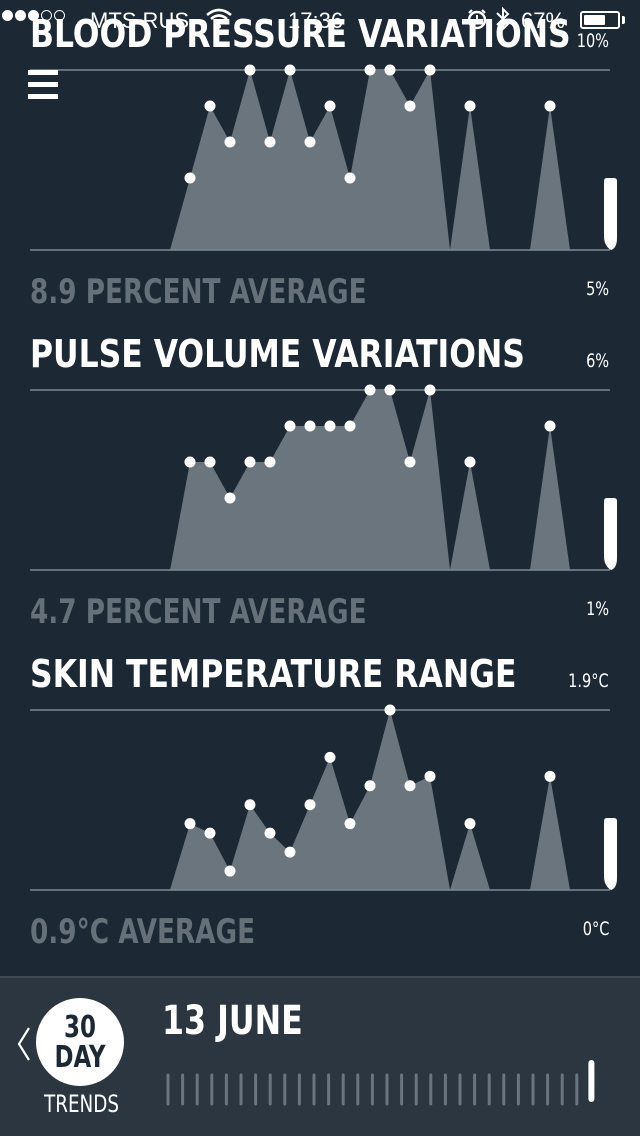 Image resolution: width=640 pixels, height=1136 pixels. What do you see at coordinates (198, 292) in the screenshot?
I see `average-label: 8.9 PERCENT AVERAGE` at bounding box center [198, 292].